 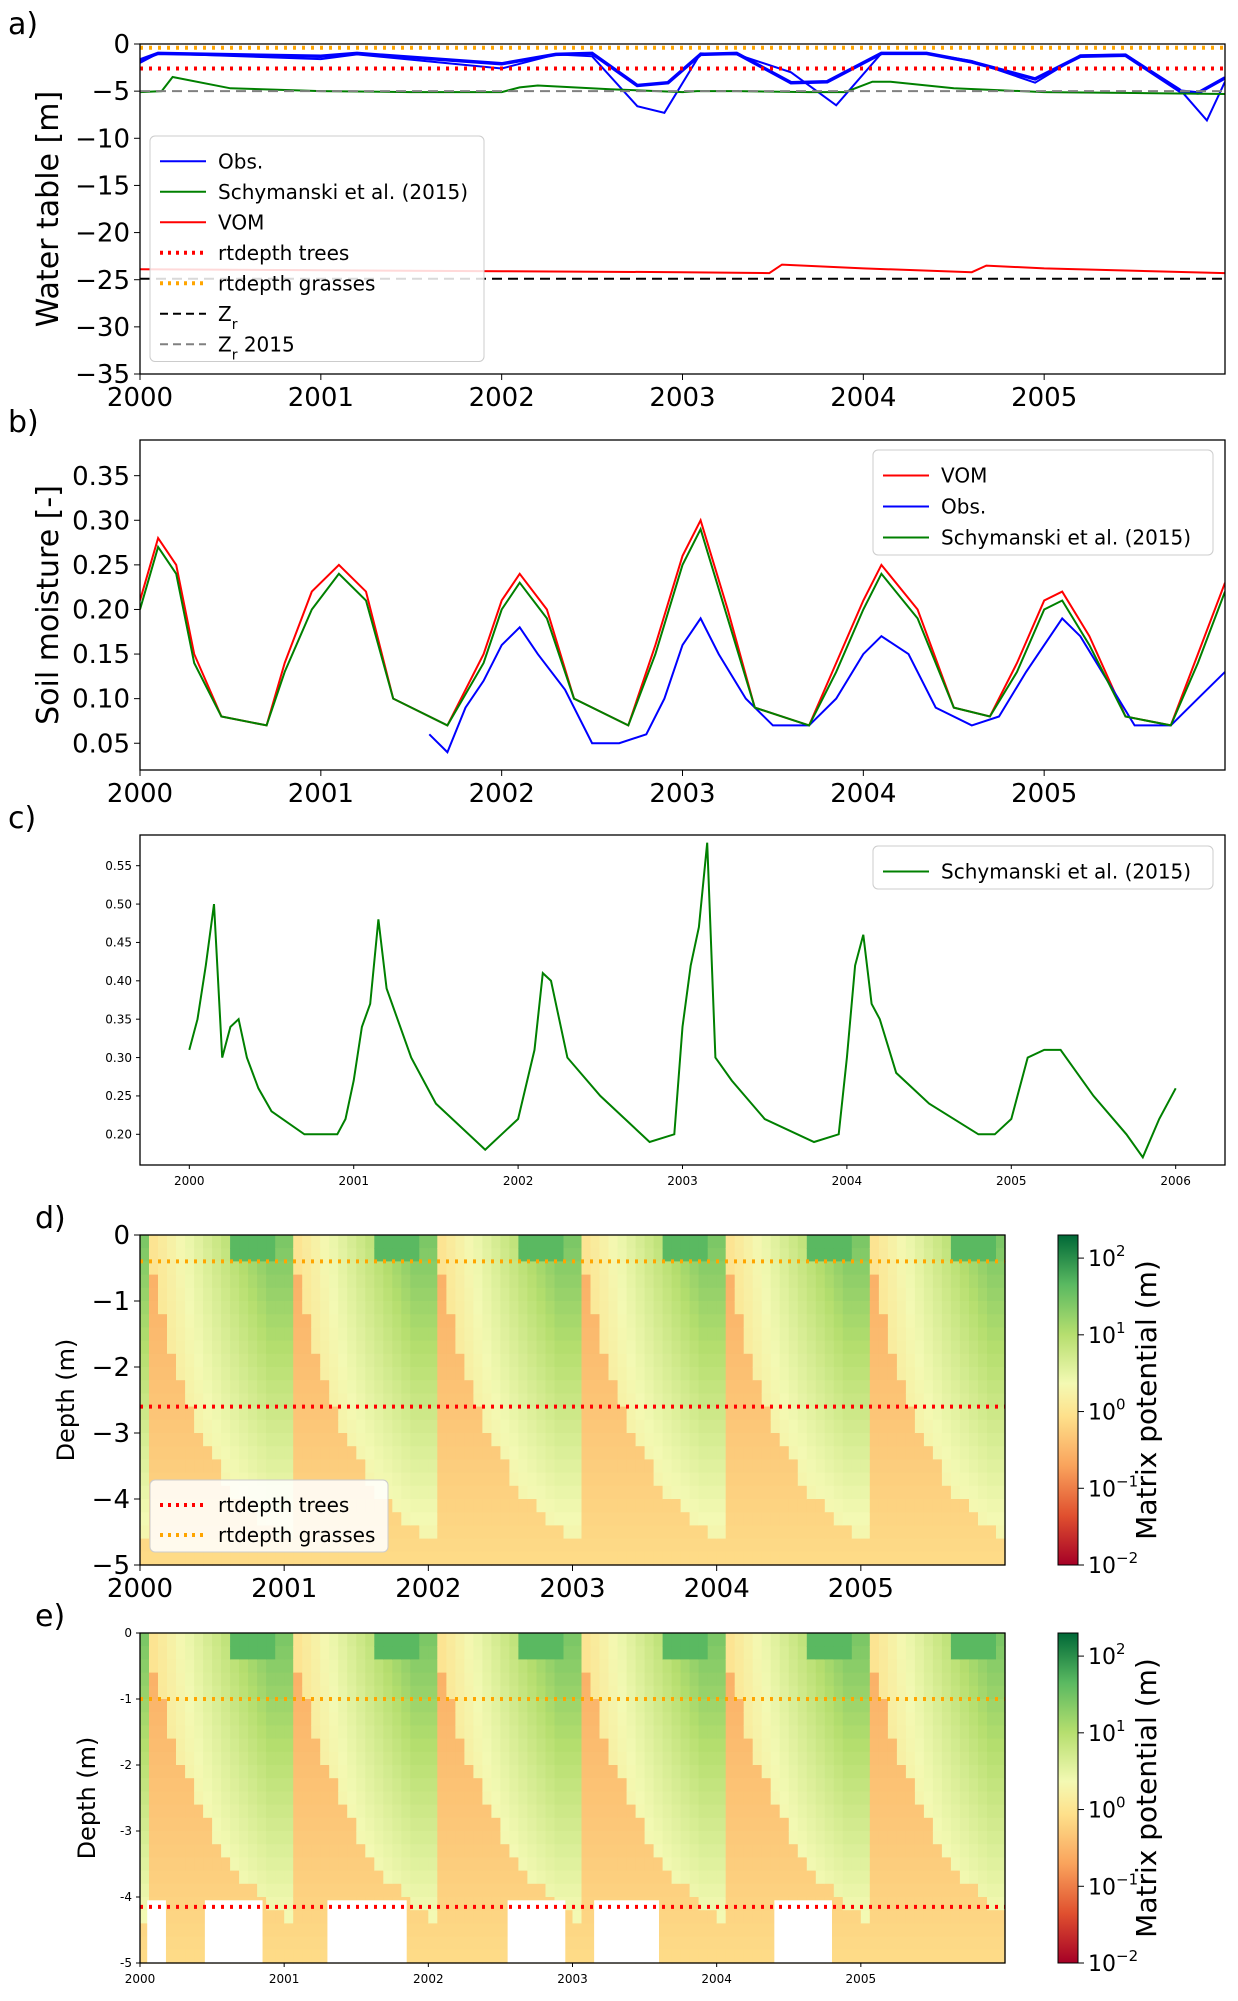 I want to click on no-data-cell, so click(x=803, y=1931).